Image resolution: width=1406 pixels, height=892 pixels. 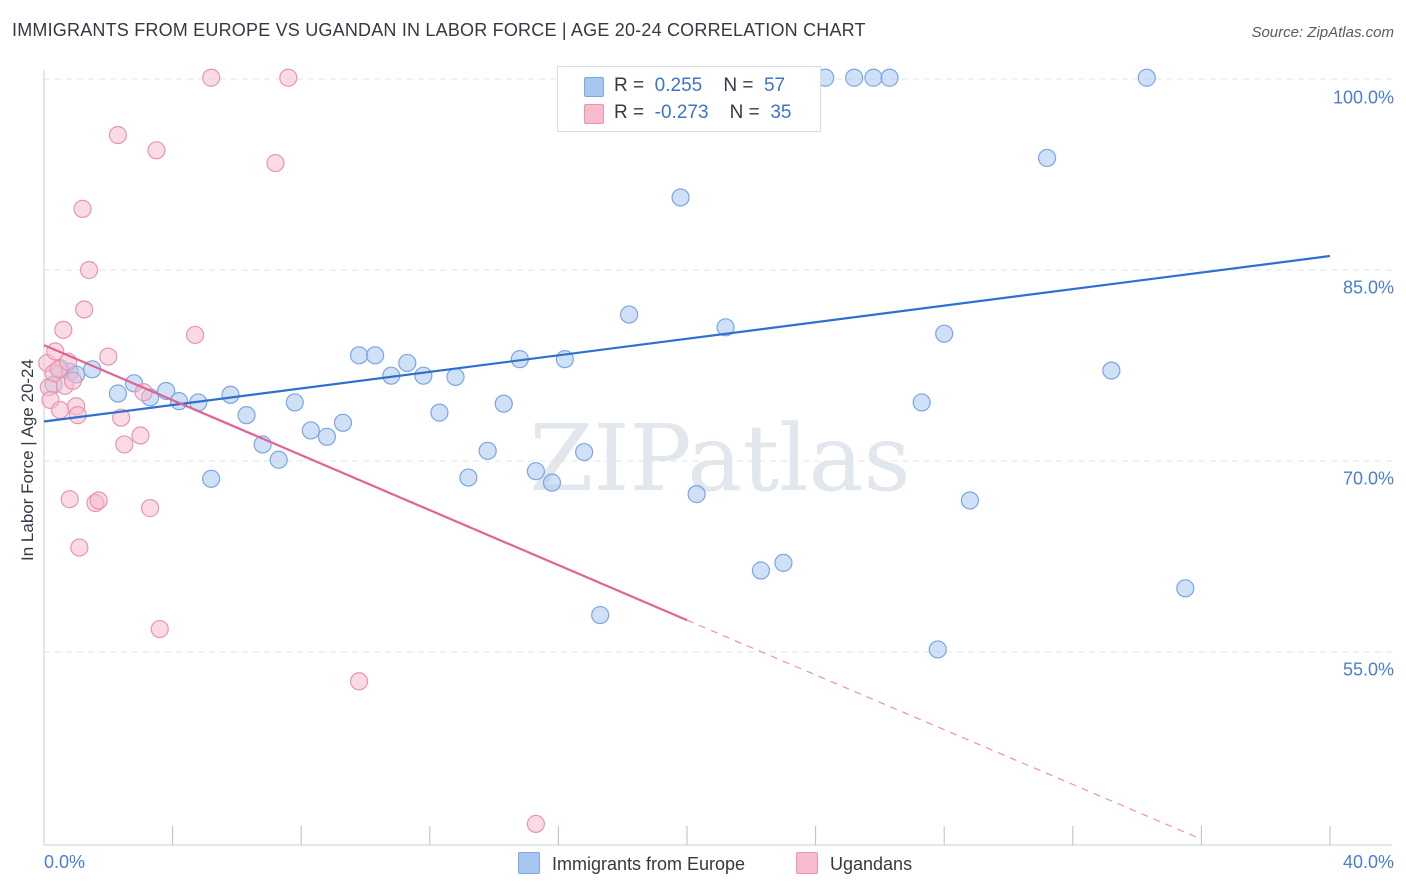 I want to click on y-tick-label-100: 100.0%, so click(x=1363, y=97).